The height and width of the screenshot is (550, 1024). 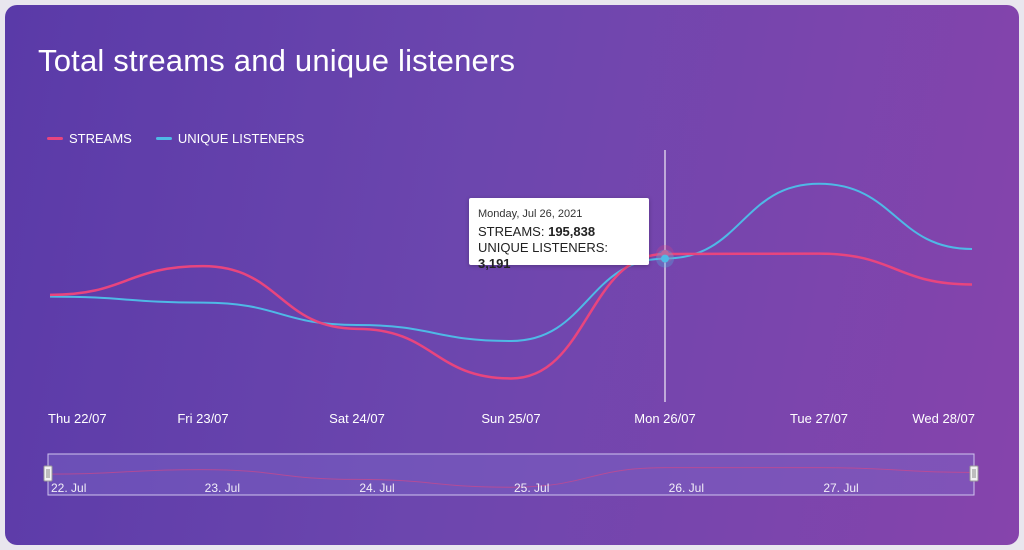 What do you see at coordinates (77, 418) in the screenshot?
I see `x-tick-label: Thu 22/07` at bounding box center [77, 418].